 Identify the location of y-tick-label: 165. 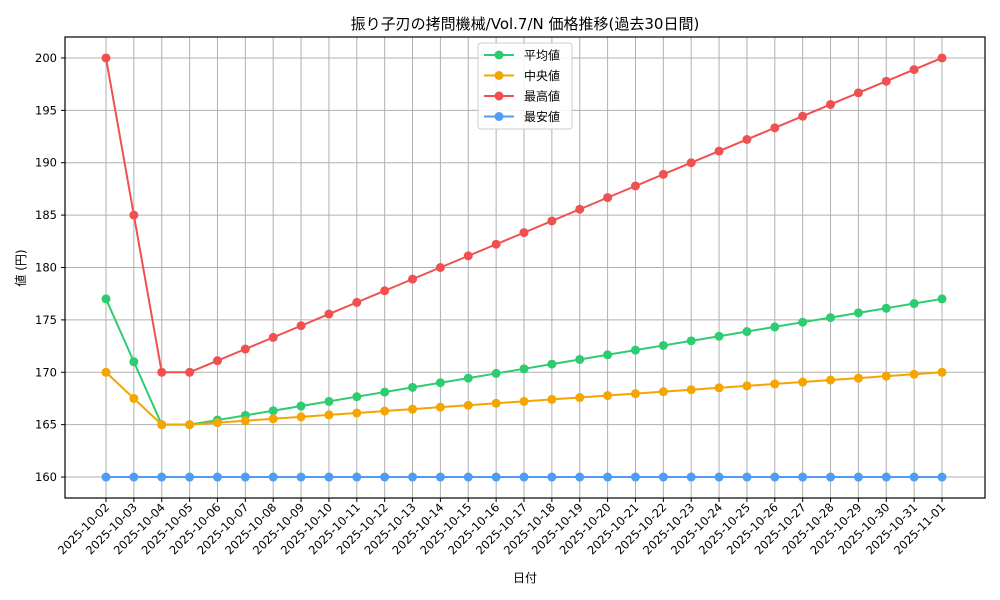
(46, 425).